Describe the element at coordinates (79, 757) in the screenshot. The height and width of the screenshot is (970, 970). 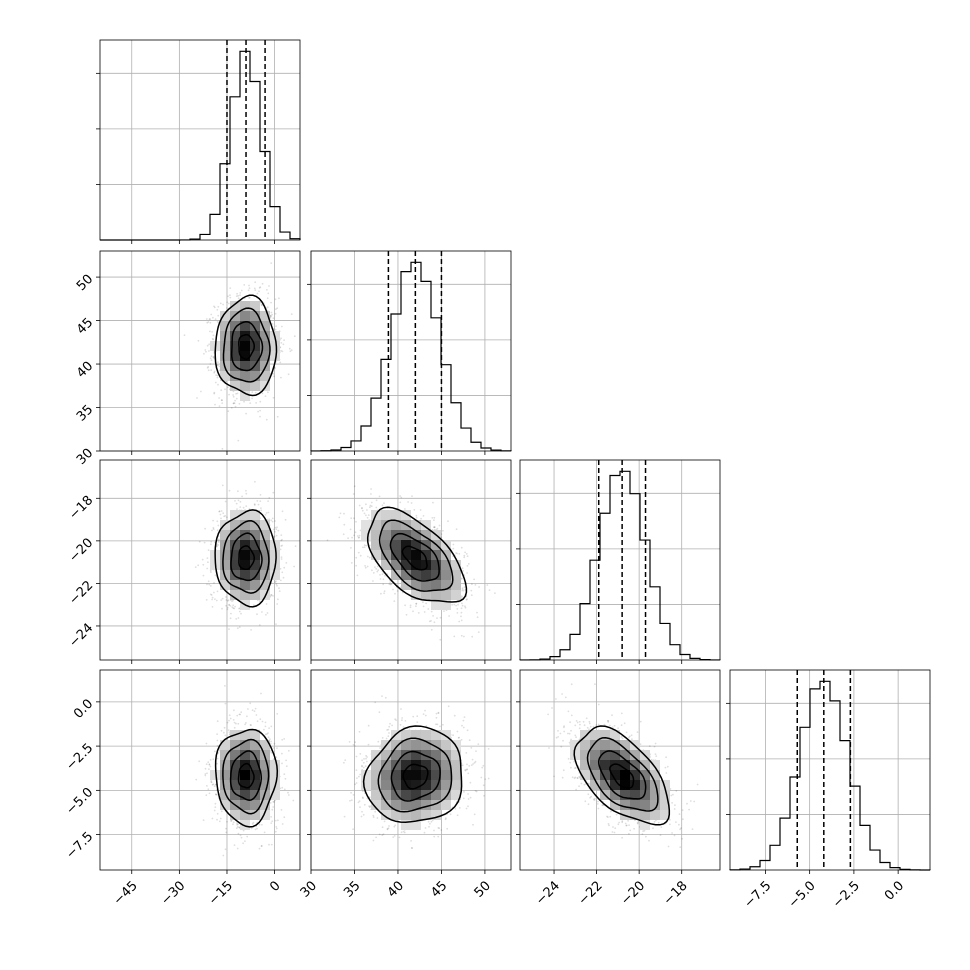
I see `y-tick-label-3-2: −2.5` at that location.